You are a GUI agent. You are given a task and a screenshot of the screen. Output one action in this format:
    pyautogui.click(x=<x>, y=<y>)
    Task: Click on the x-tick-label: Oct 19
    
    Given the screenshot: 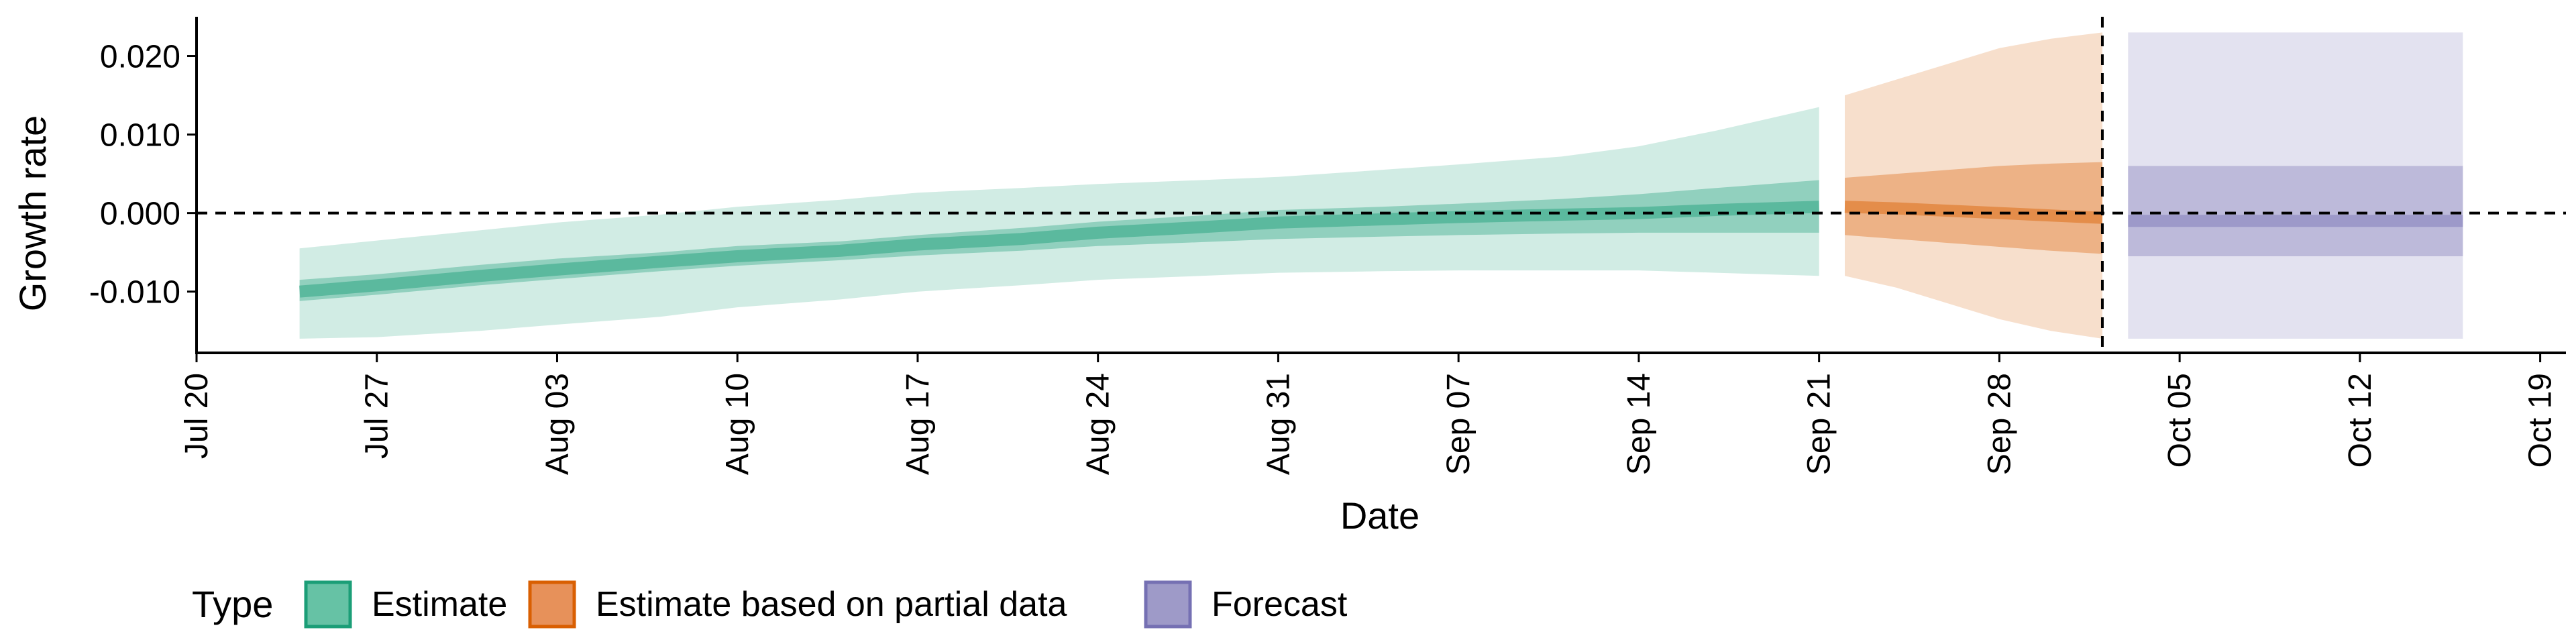 What is the action you would take?
    pyautogui.click(x=2541, y=420)
    